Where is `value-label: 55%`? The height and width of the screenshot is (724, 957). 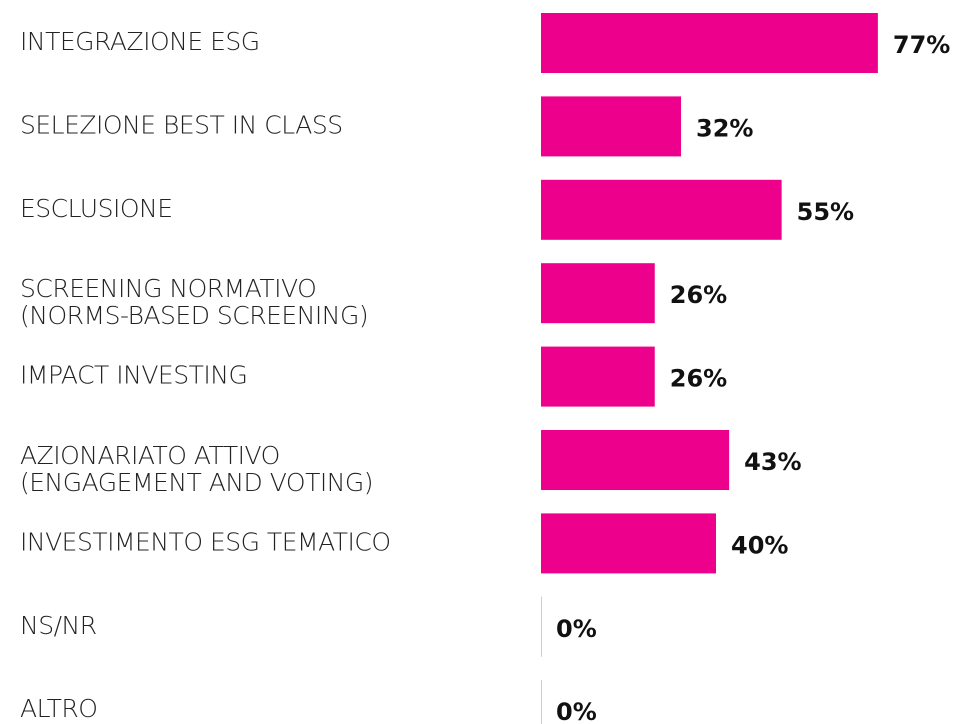 value-label: 55% is located at coordinates (825, 212).